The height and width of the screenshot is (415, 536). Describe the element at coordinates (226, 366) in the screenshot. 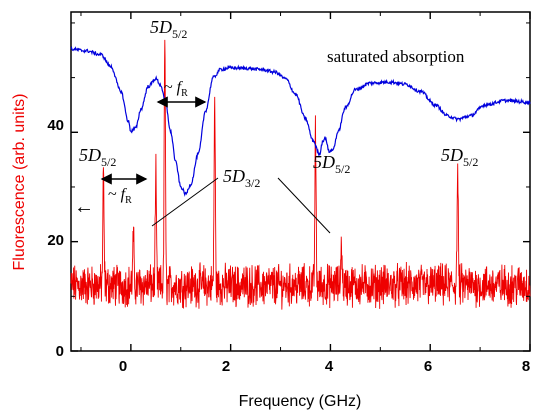

I see `x-tick-label: 2` at that location.